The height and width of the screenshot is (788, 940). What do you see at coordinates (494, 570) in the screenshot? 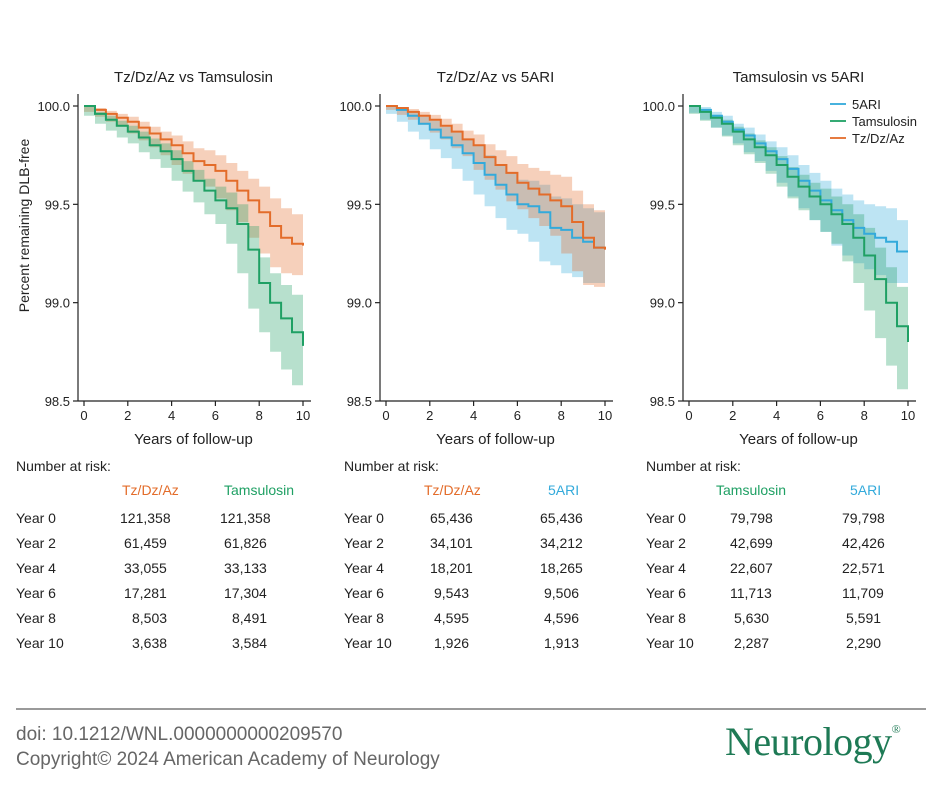
I see `risk-row: Year 4 18,201 18,265` at bounding box center [494, 570].